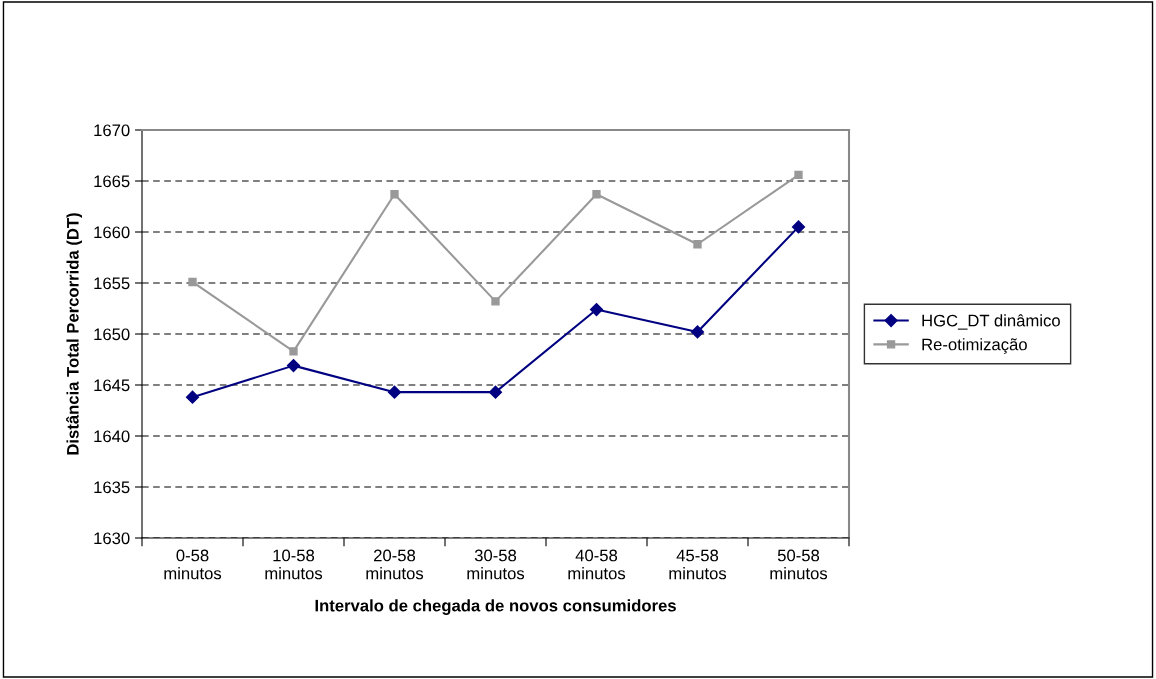 This screenshot has height=679, width=1156. I want to click on y-tick-label: 1630, so click(112, 538).